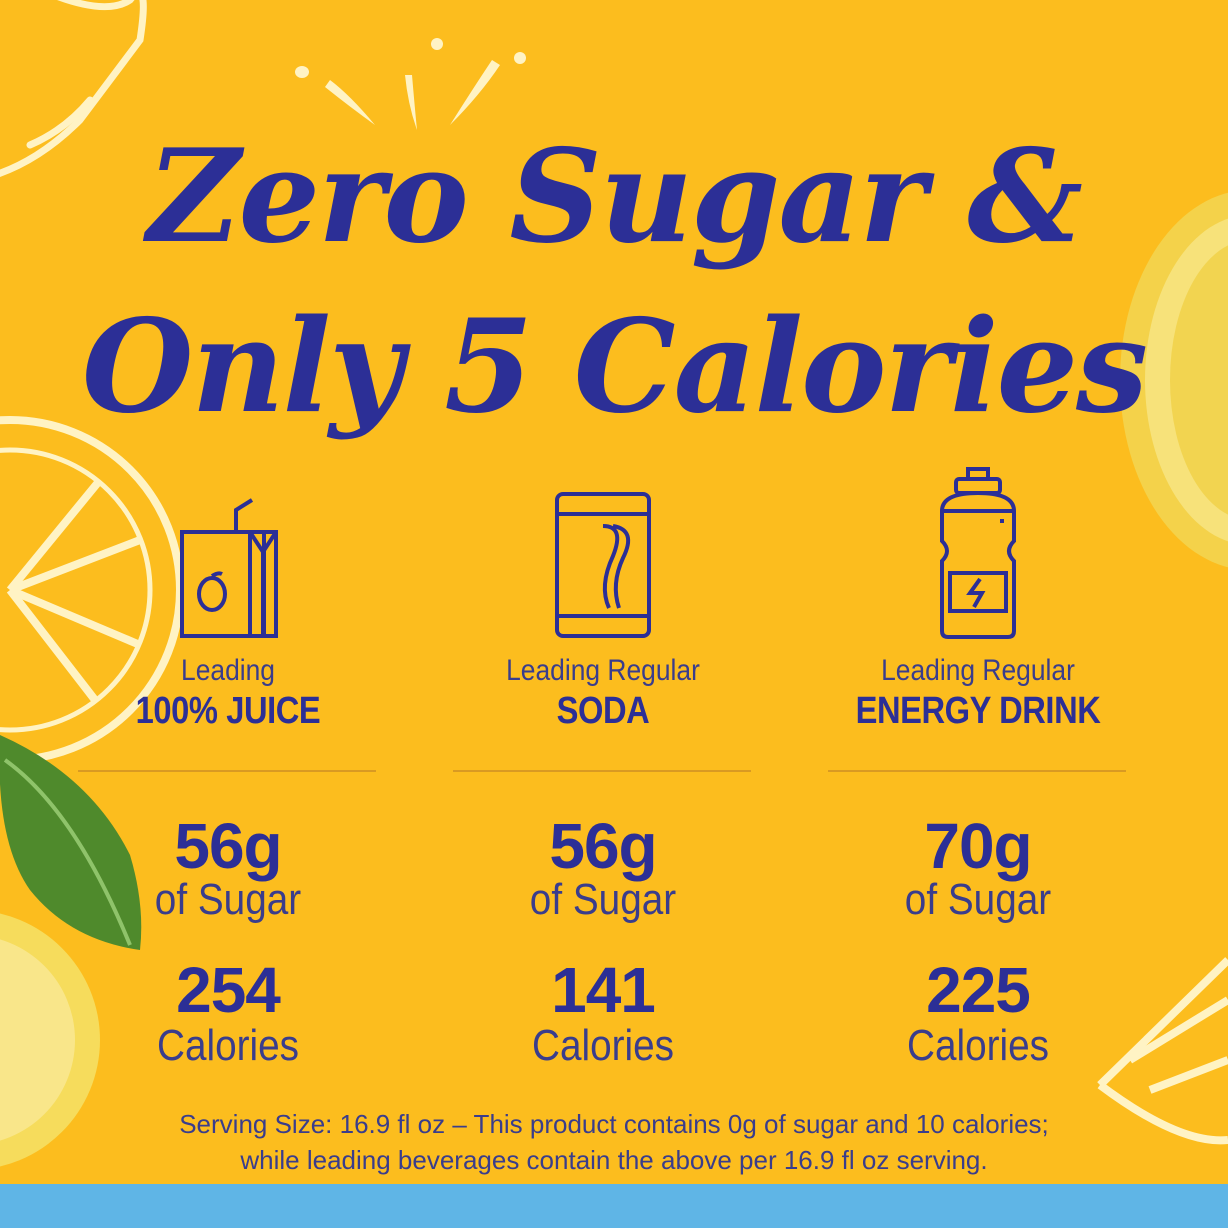  I want to click on column-soda: Leading Regular SODA, so click(603, 612).